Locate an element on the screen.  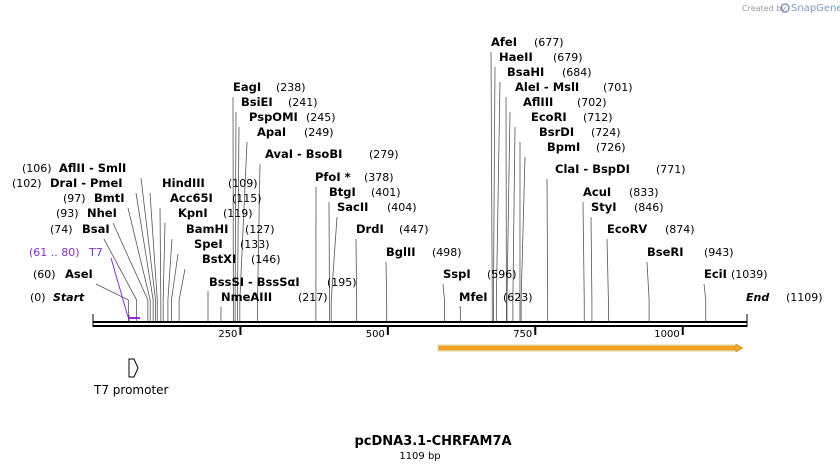
enzyme-label: NheI is located at coordinates (102, 213).